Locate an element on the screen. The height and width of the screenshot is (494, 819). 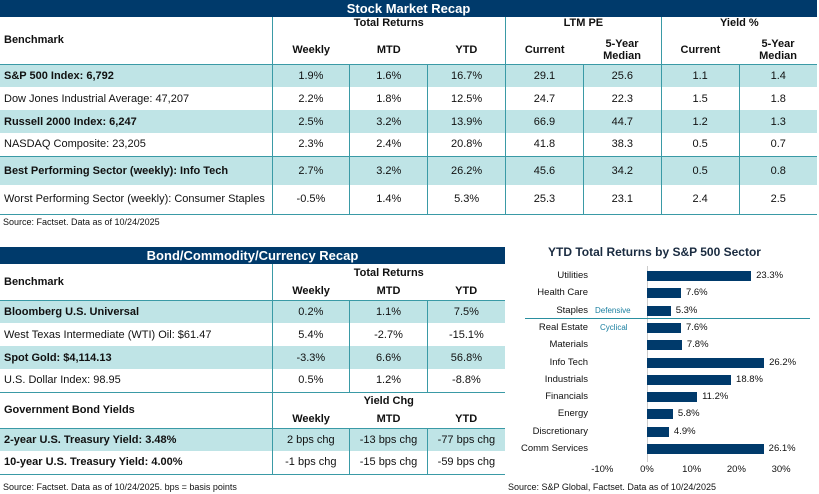
data-label: 4.9% is located at coordinates (684, 431).